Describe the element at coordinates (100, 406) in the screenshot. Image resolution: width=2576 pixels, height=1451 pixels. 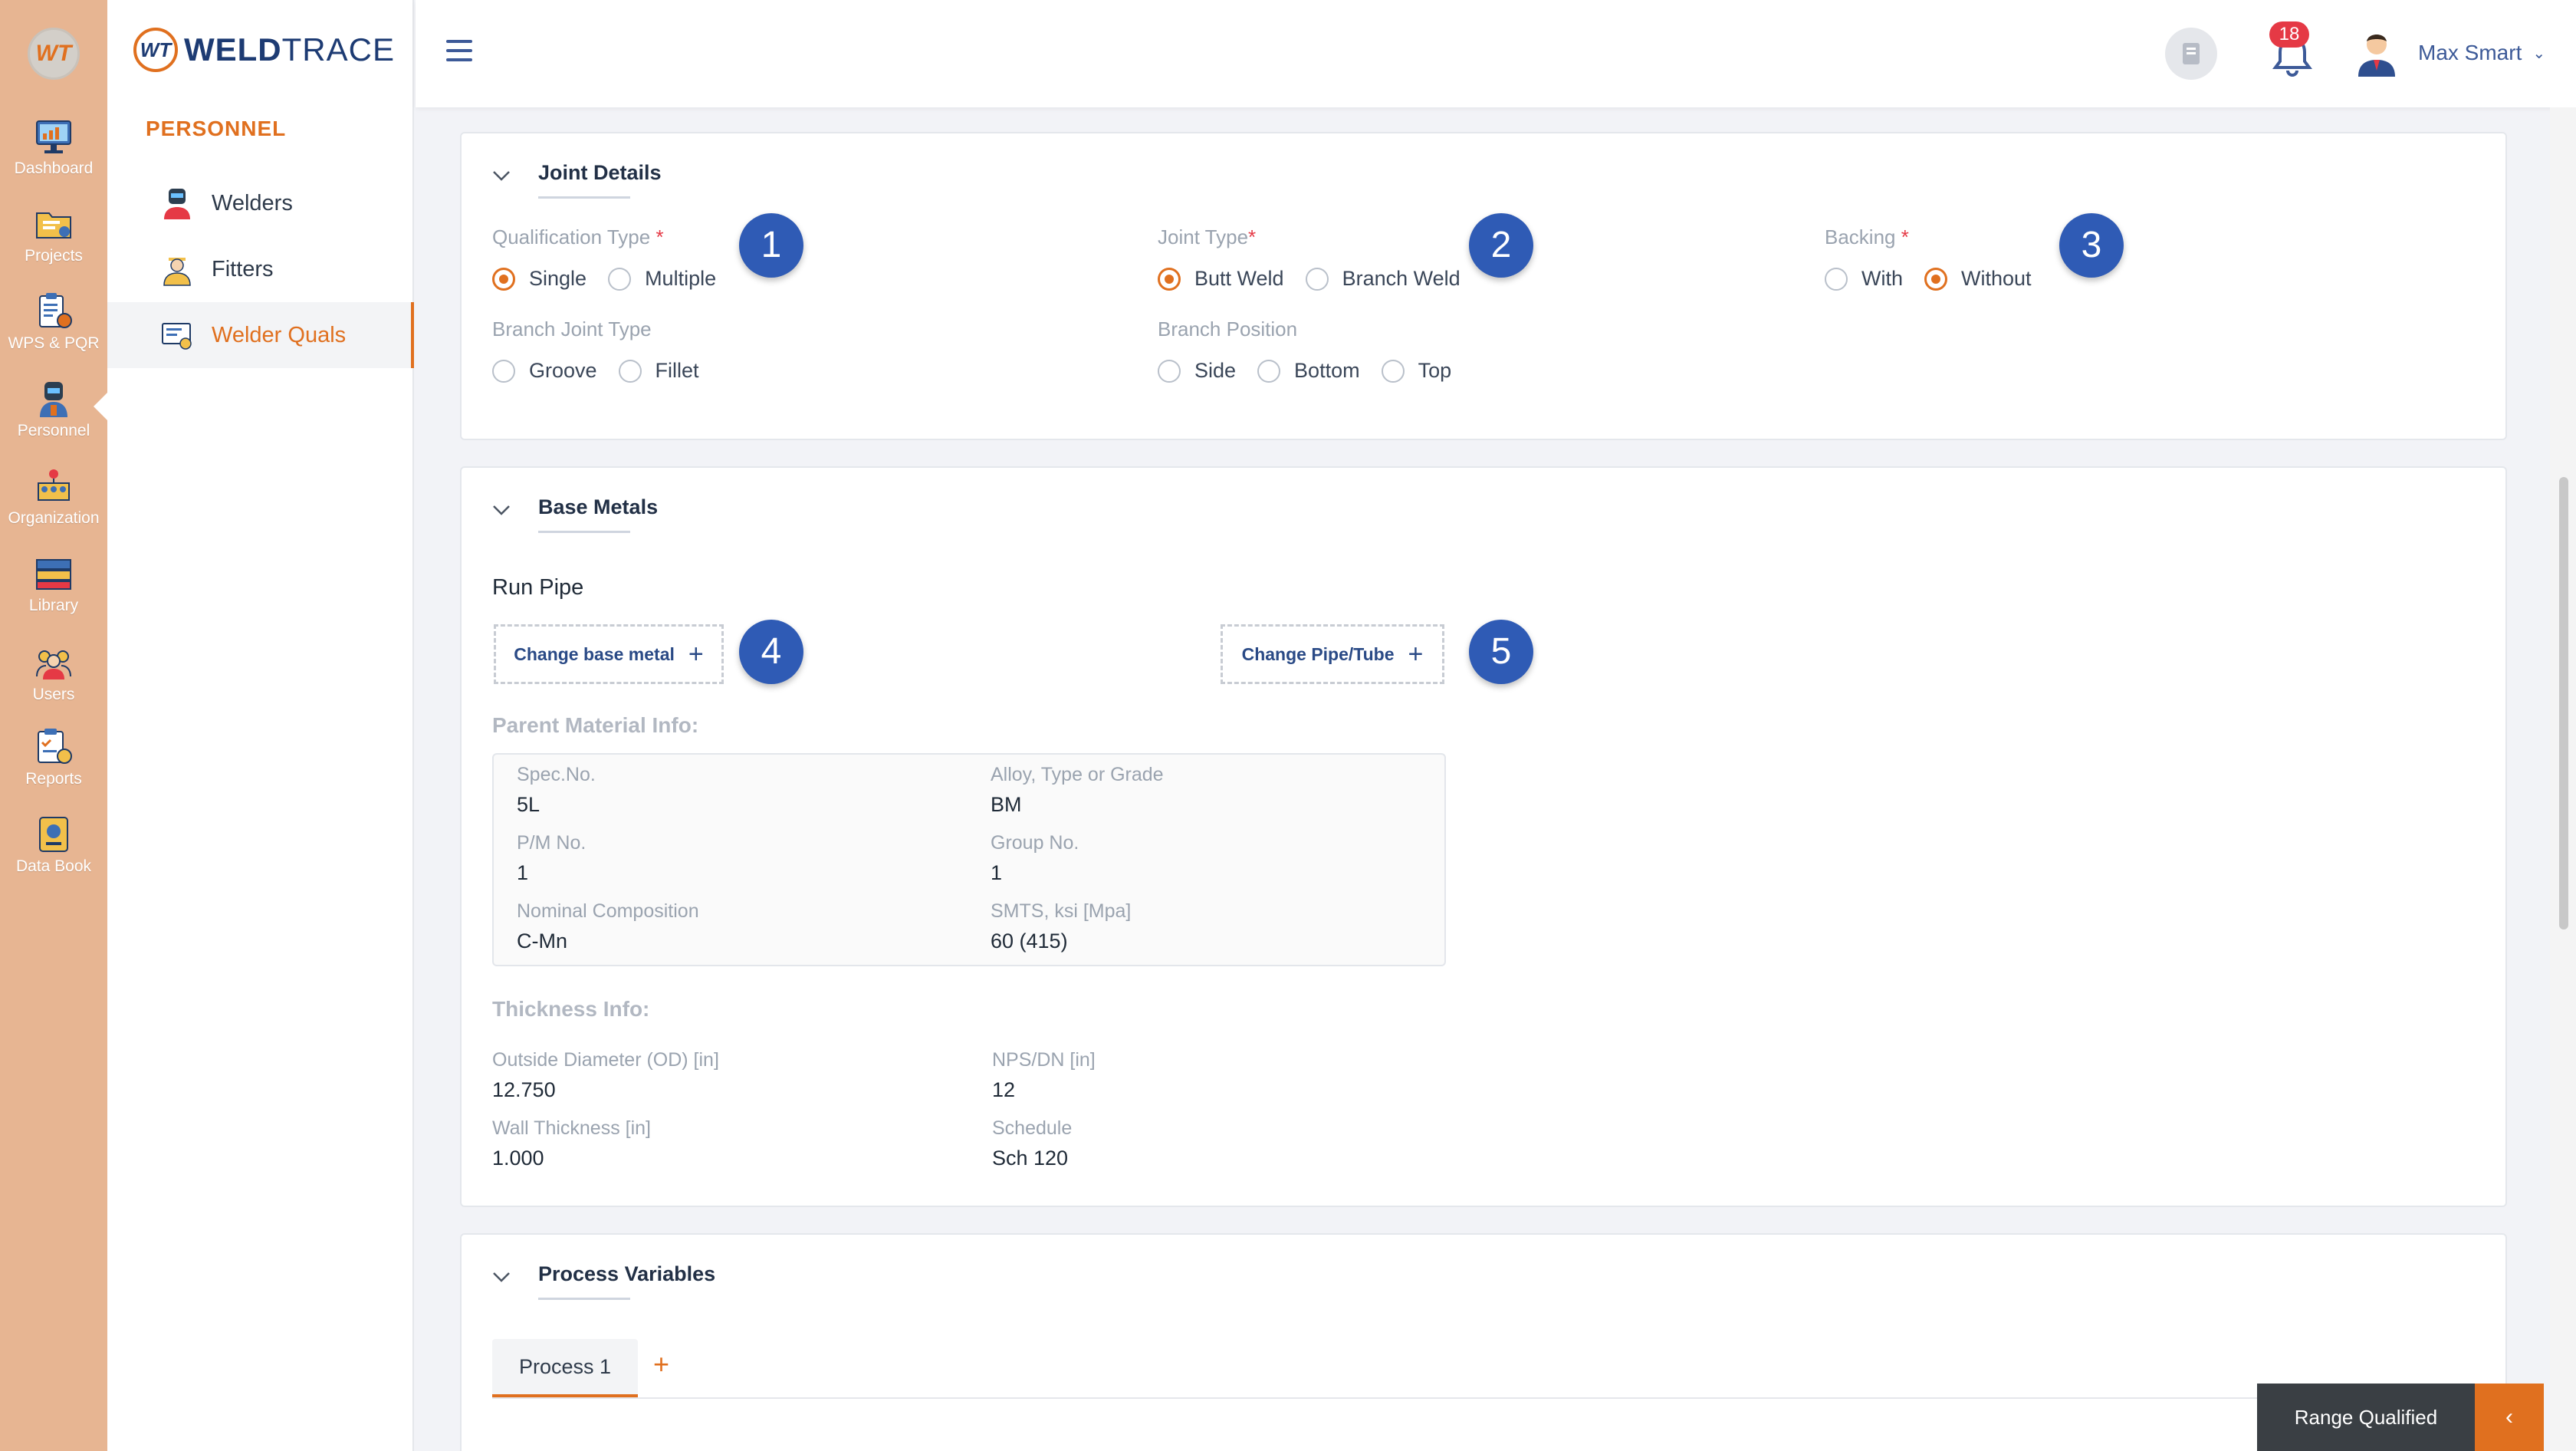
I see `active-rail-pointer` at that location.